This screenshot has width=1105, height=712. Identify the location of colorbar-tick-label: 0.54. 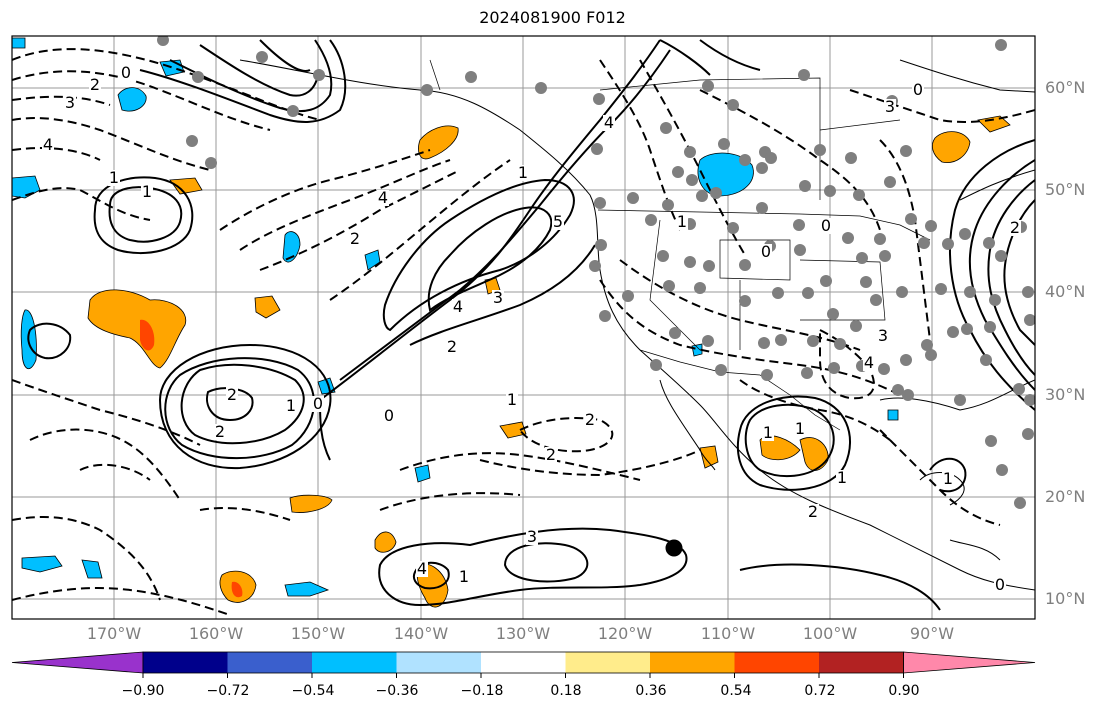
(736, 691).